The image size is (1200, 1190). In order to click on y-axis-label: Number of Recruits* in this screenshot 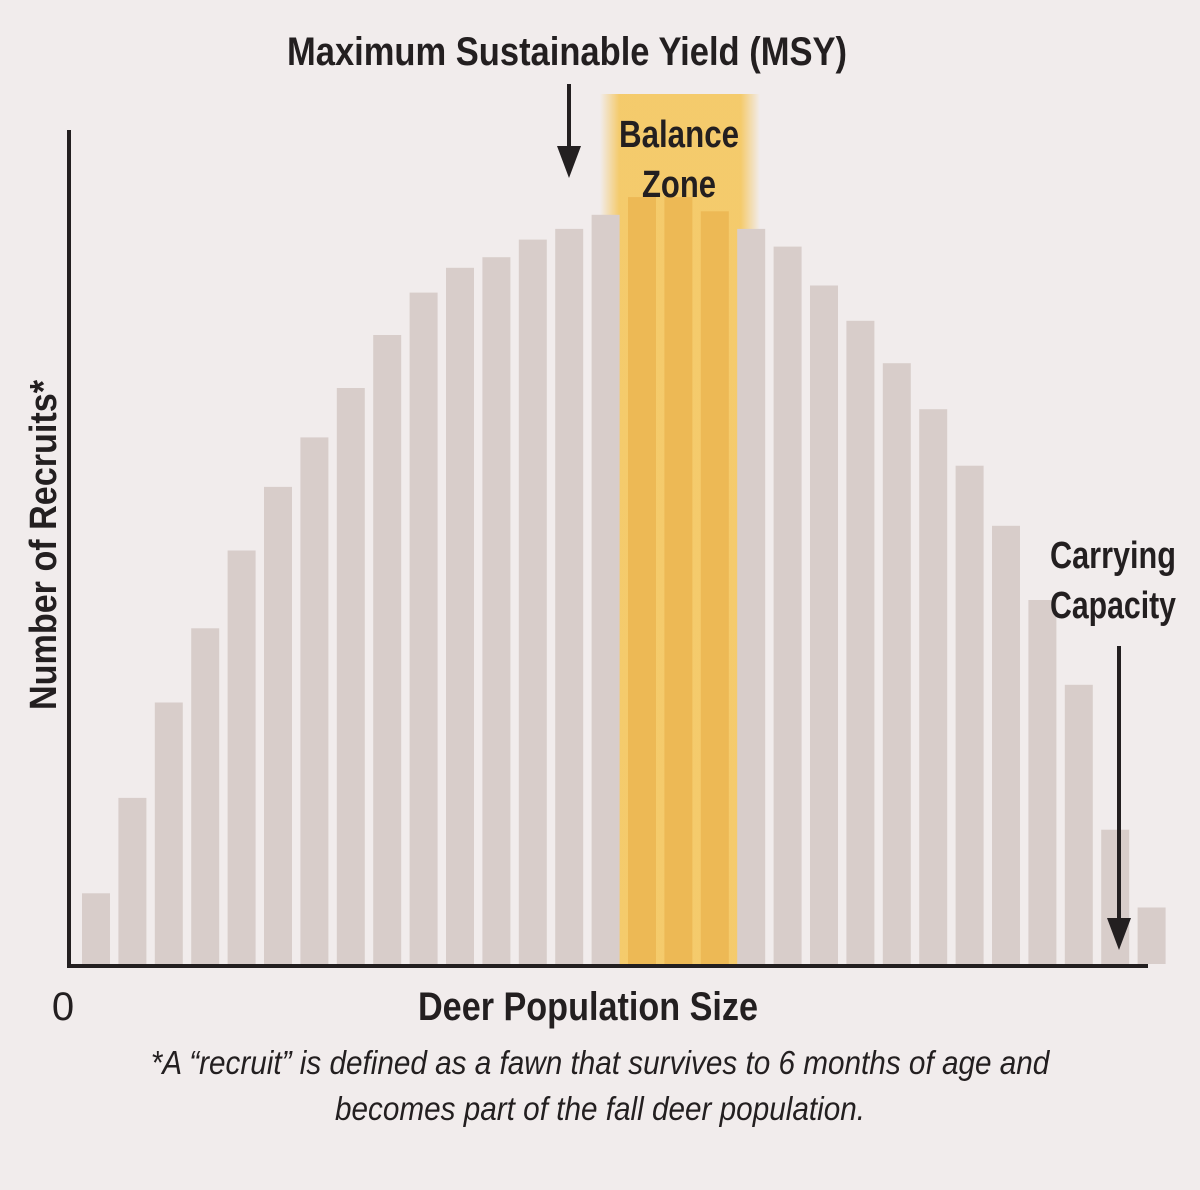, I will do `click(44, 545)`.